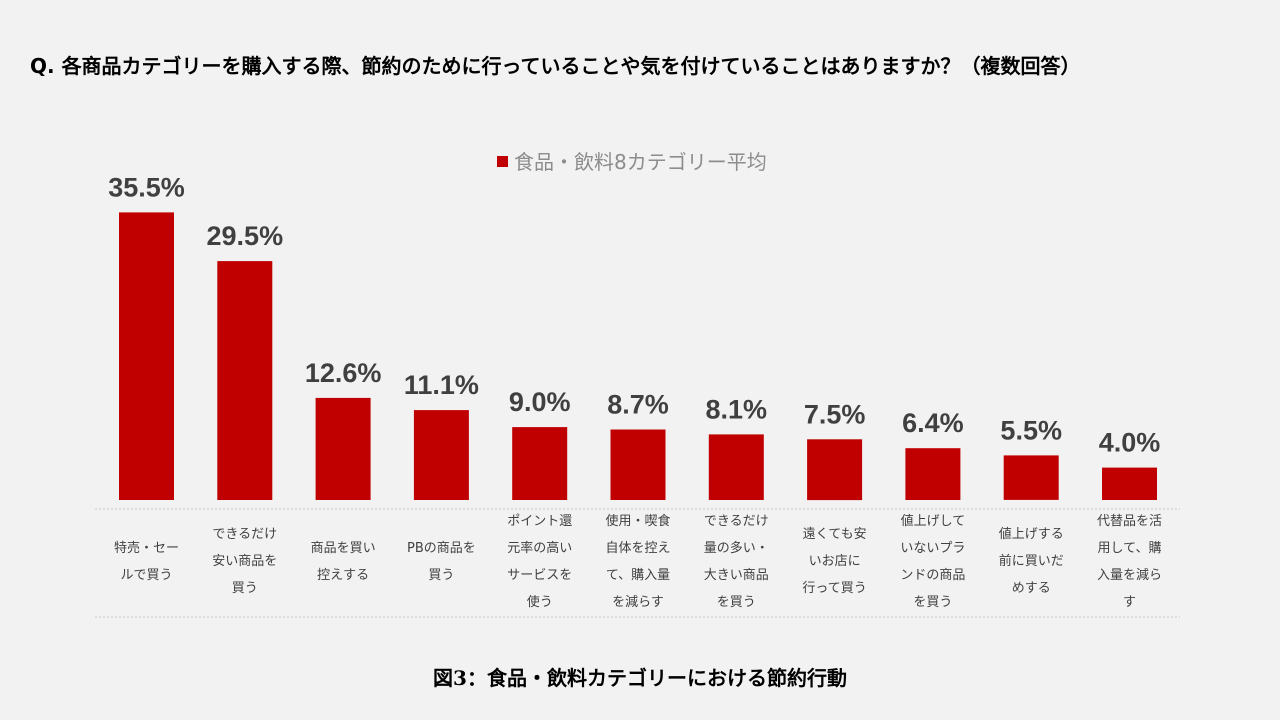  What do you see at coordinates (834, 561) in the screenshot?
I see `category-label: 遠くても安いお店に行って買う` at bounding box center [834, 561].